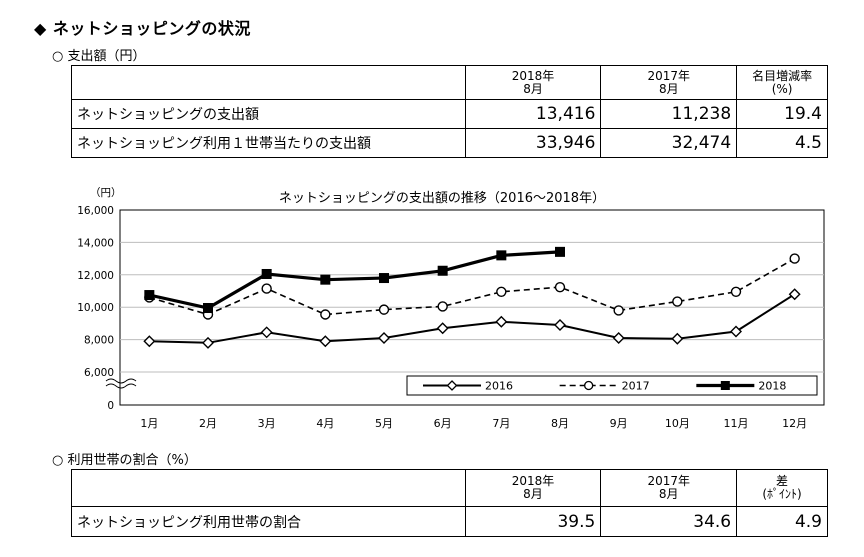 This screenshot has height=557, width=864. I want to click on table-row: ネットショッピング利用１世帯当たりの支出額 33,946 32,474 4.5, so click(449, 143).